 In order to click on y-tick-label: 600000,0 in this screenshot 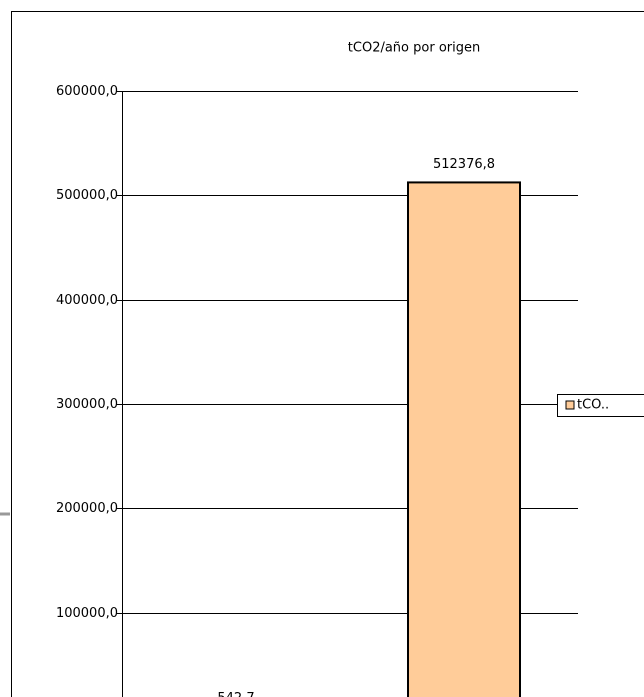, I will do `click(87, 91)`.